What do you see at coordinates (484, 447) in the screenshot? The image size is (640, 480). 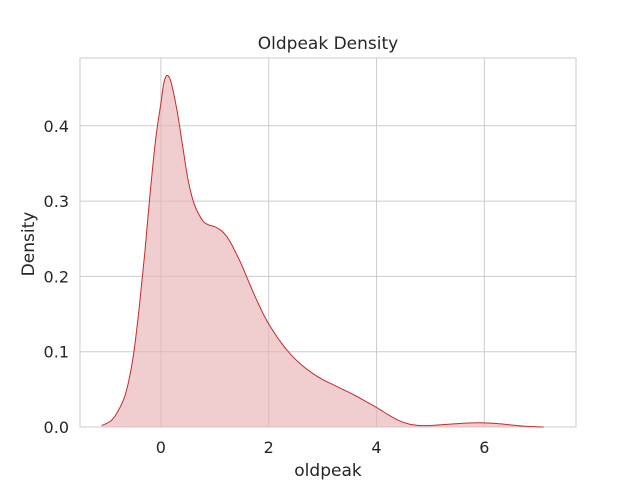 I see `x-tick-label: 6` at bounding box center [484, 447].